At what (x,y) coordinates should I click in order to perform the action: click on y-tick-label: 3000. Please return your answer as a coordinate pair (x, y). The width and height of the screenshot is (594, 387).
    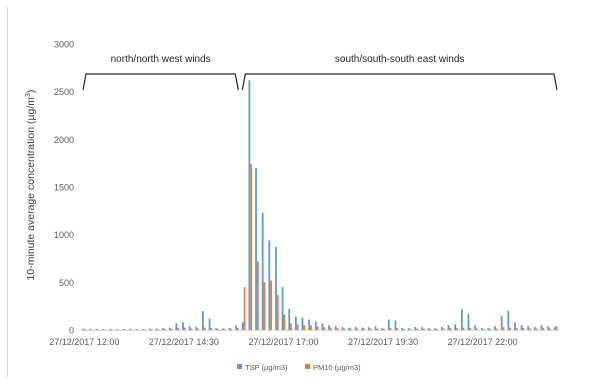
    Looking at the image, I should click on (64, 45).